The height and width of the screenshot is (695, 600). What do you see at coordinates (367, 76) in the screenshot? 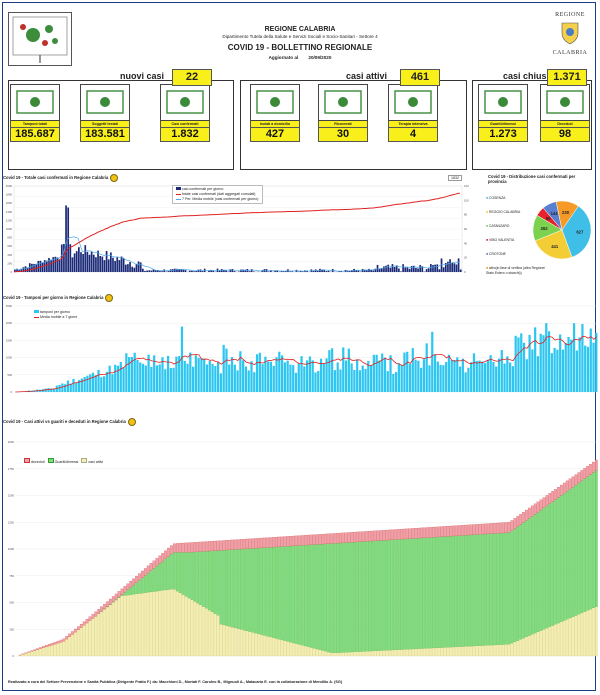
I see `casi-attivi-label: casi attivi` at bounding box center [367, 76].